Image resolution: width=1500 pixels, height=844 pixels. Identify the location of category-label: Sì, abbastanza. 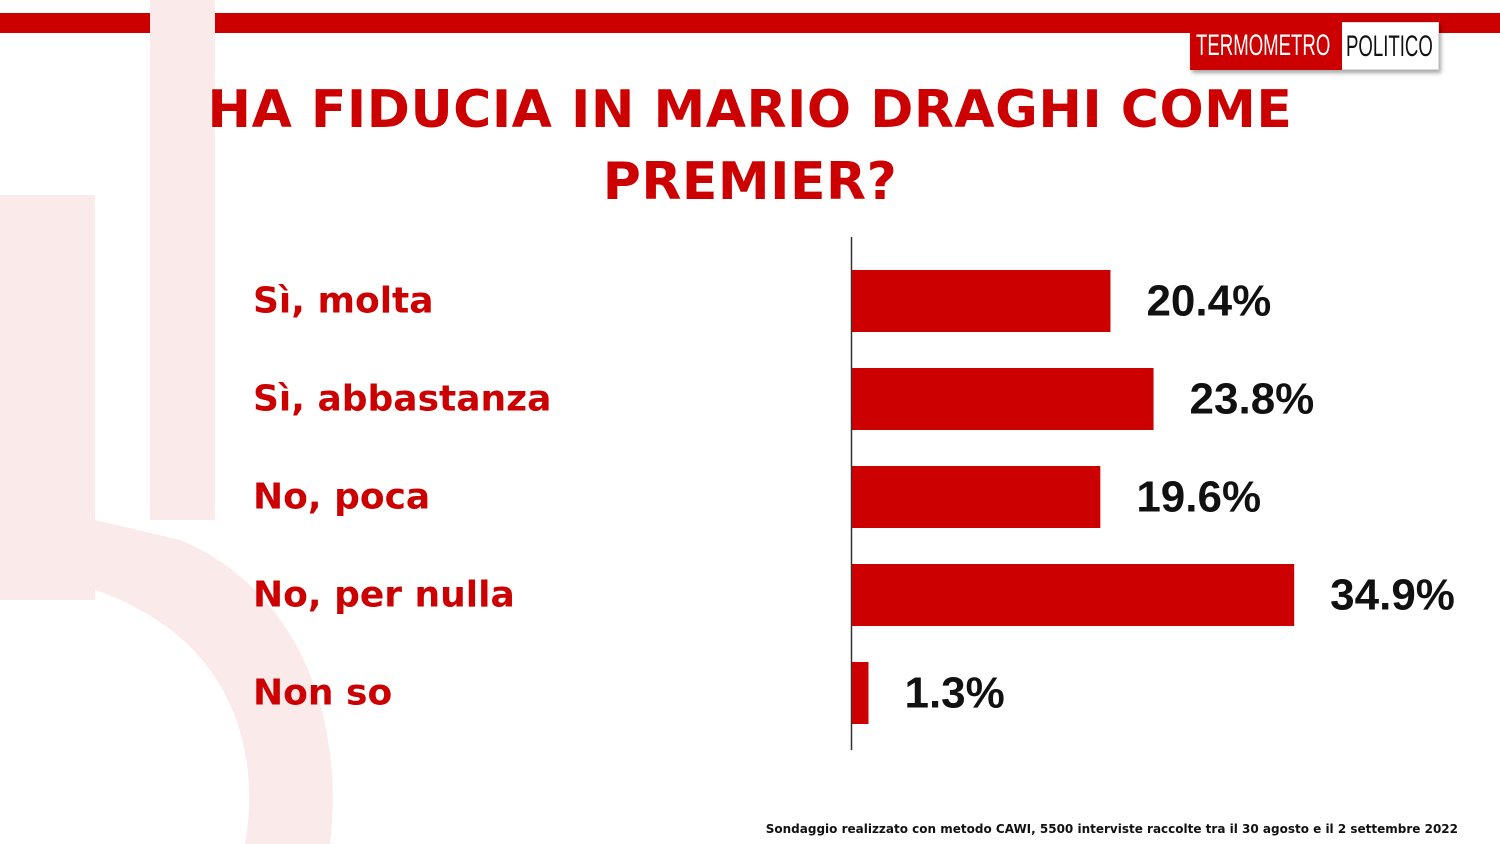
(402, 399).